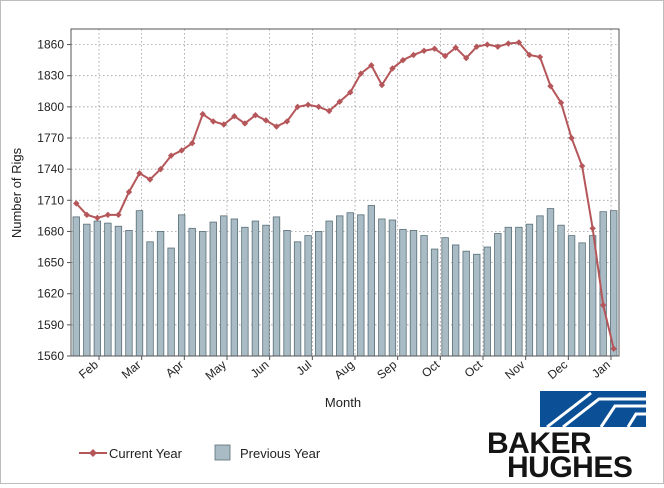 The image size is (664, 488). I want to click on x-tick-label: Mar, so click(131, 370).